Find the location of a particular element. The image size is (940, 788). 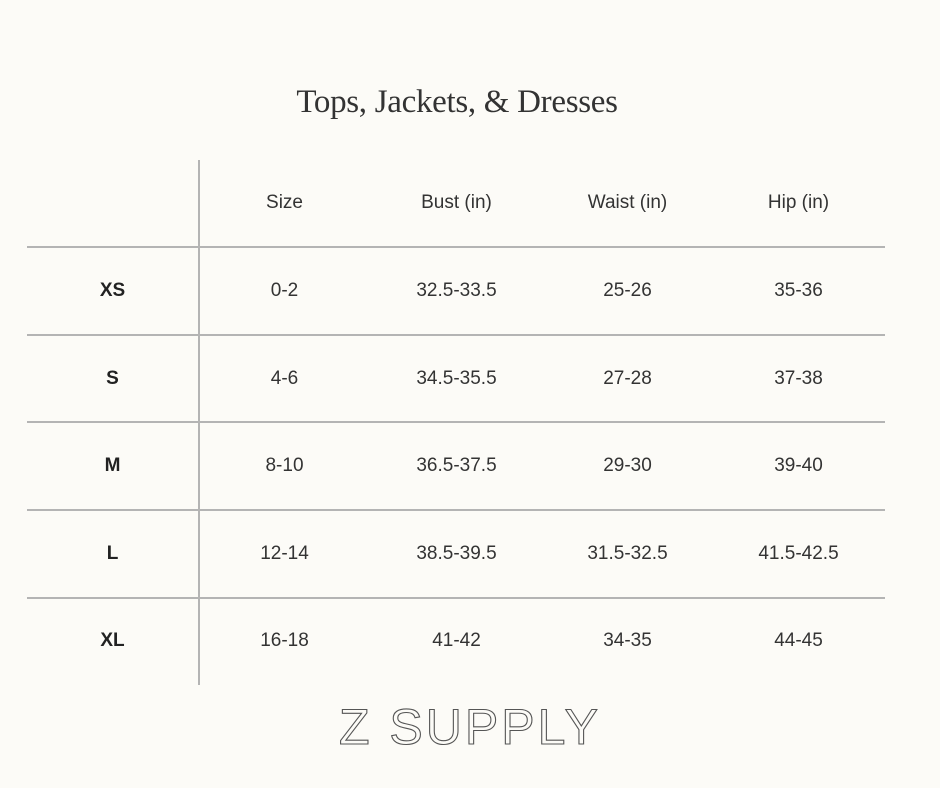

column-header: Bust (in) is located at coordinates (456, 202).